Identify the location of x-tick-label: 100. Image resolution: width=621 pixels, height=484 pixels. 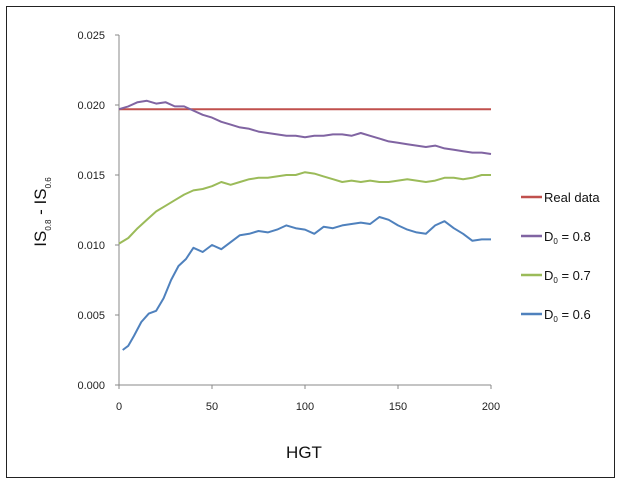
(305, 407).